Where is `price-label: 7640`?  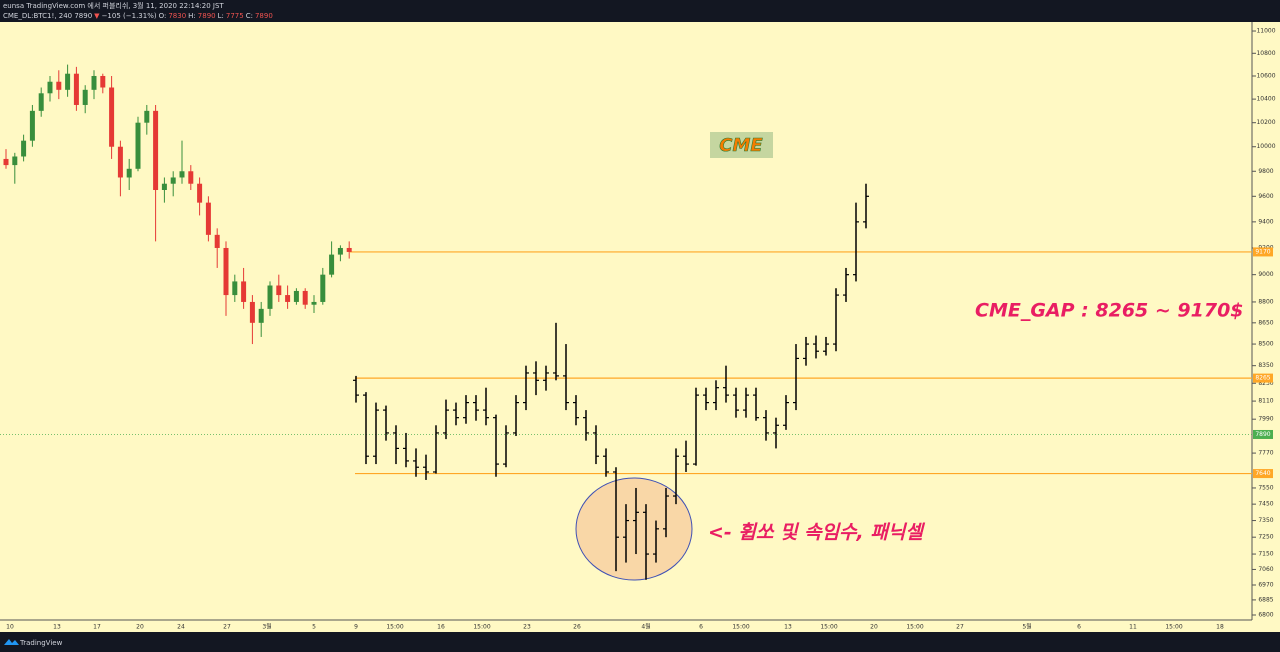
price-label: 7640 is located at coordinates (1262, 473).